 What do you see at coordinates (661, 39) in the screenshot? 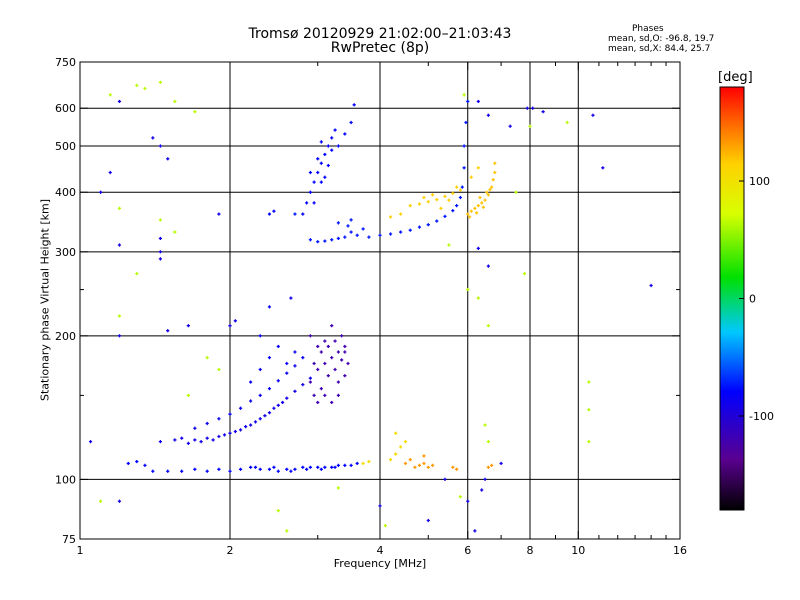
I see `phase-stats-o-mode: mean, sd,O: -96.8, 19.7` at bounding box center [661, 39].